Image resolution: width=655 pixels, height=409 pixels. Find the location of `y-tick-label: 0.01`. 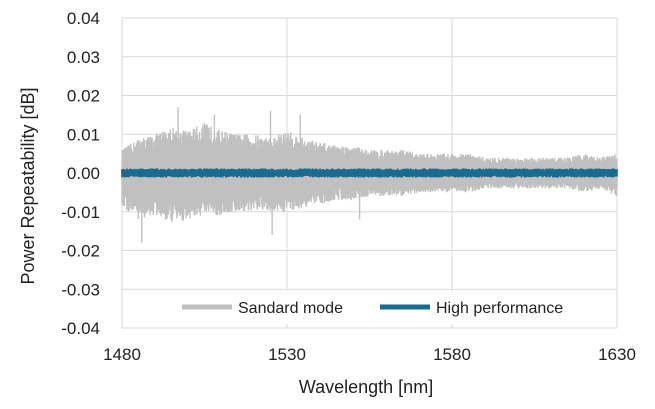

y-tick-label: 0.01 is located at coordinates (83, 134).